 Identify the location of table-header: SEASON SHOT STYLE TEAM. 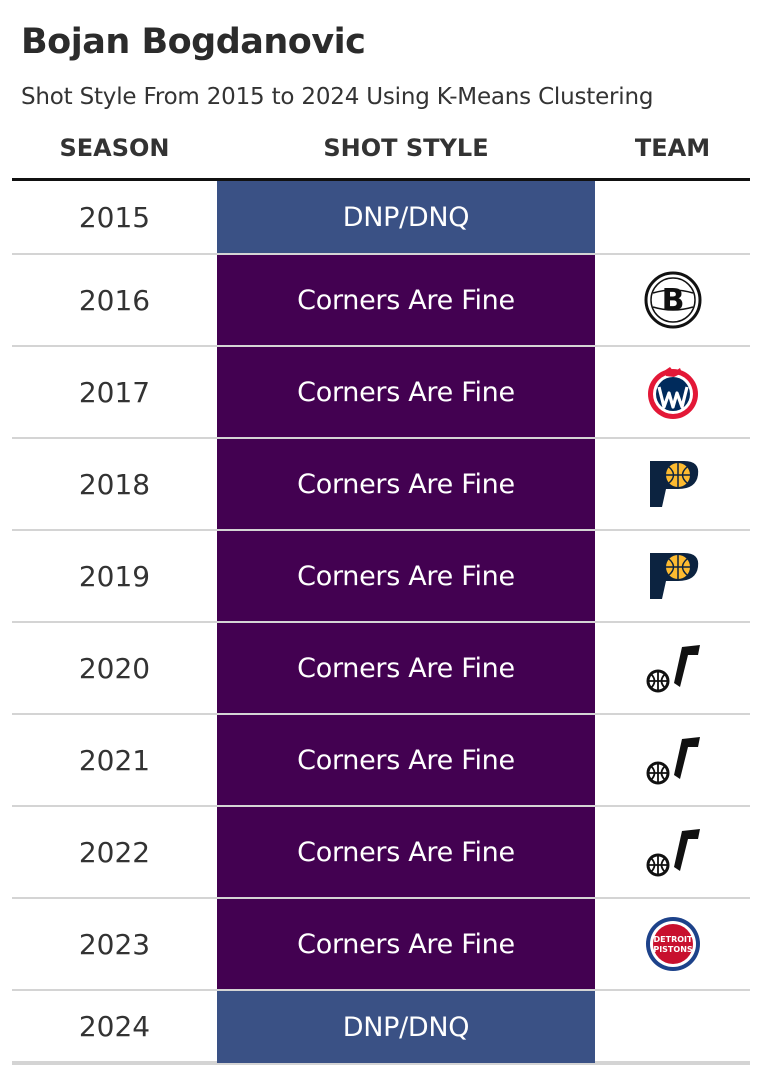
(381, 148).